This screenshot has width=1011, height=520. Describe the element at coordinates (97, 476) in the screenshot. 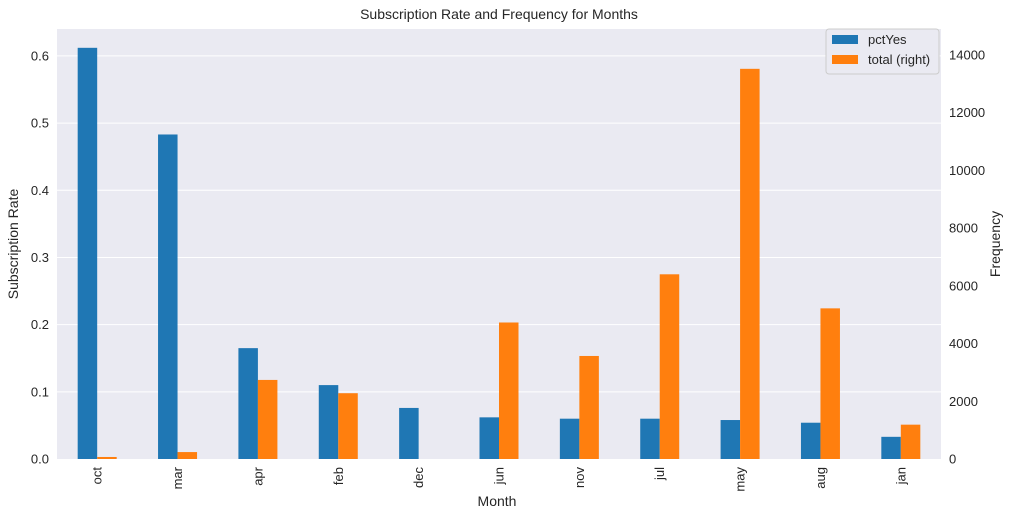

I see `x-tick-label-oct: oct` at that location.